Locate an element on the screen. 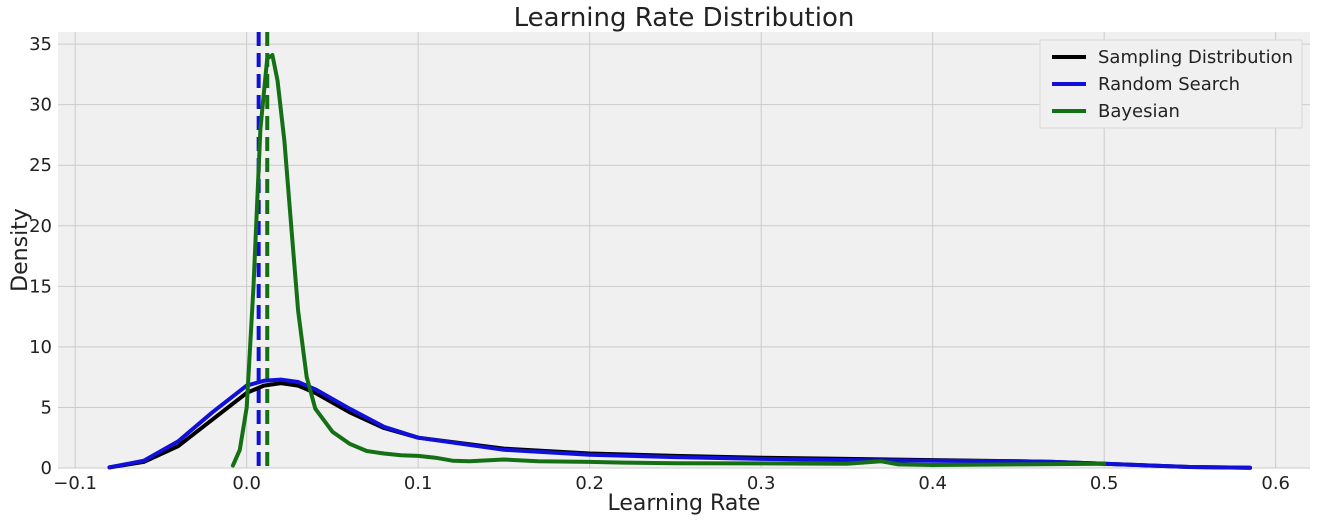 The width and height of the screenshot is (1317, 520). y-tick-label: 0 is located at coordinates (46, 468).